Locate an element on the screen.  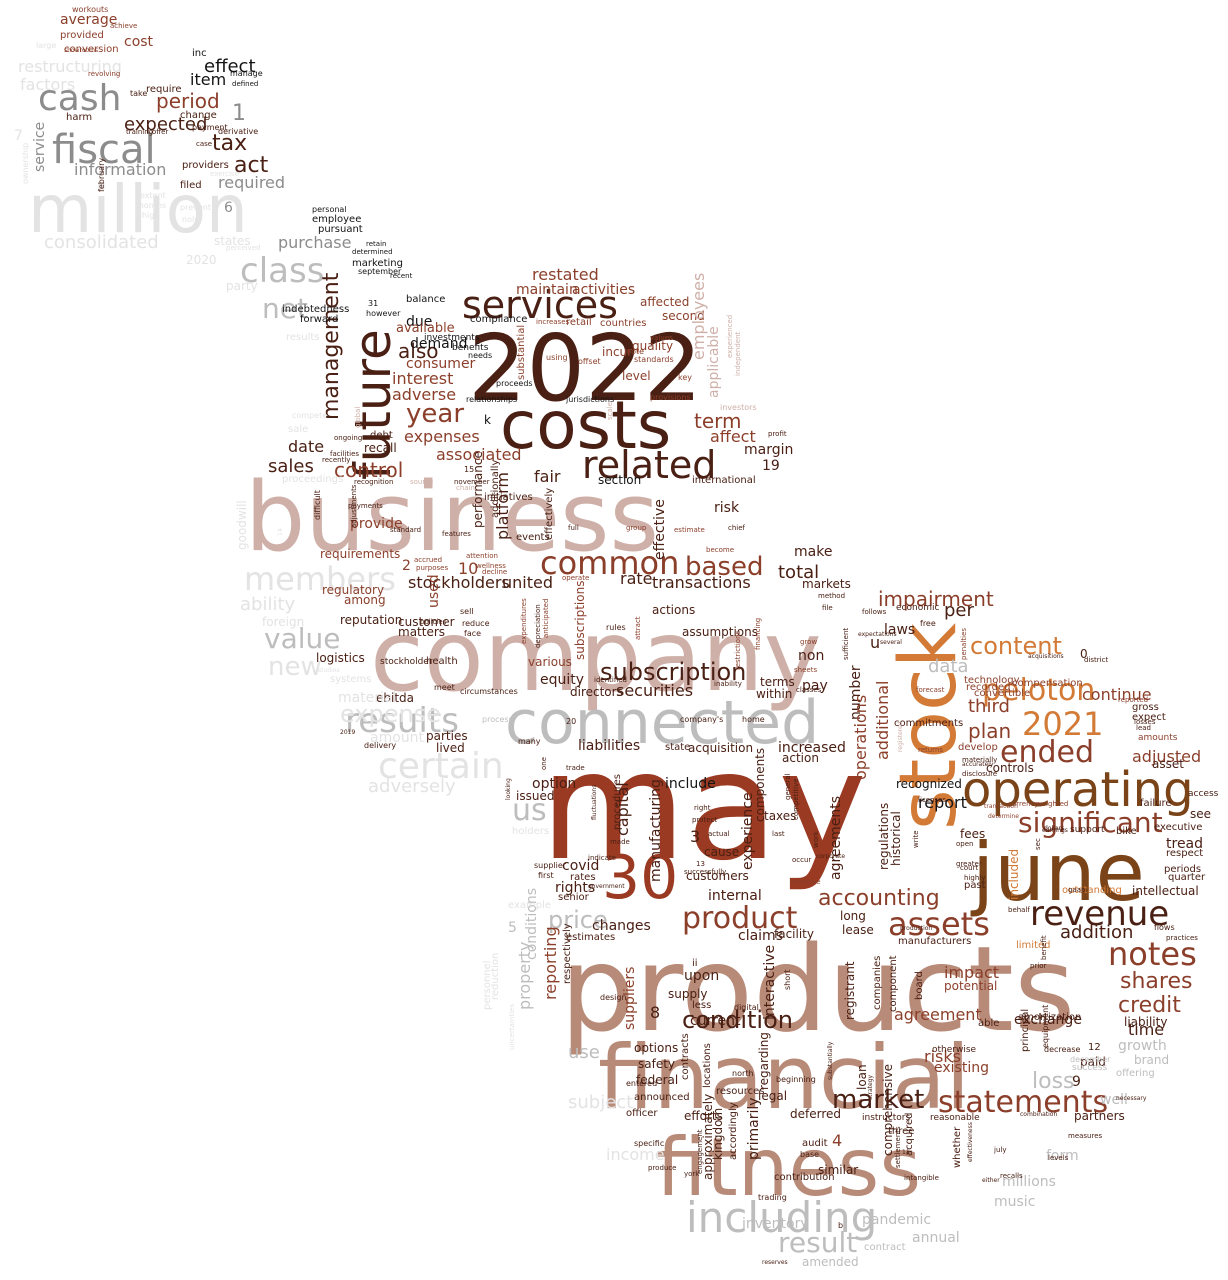
cloud-word: contract is located at coordinates (885, 1247).